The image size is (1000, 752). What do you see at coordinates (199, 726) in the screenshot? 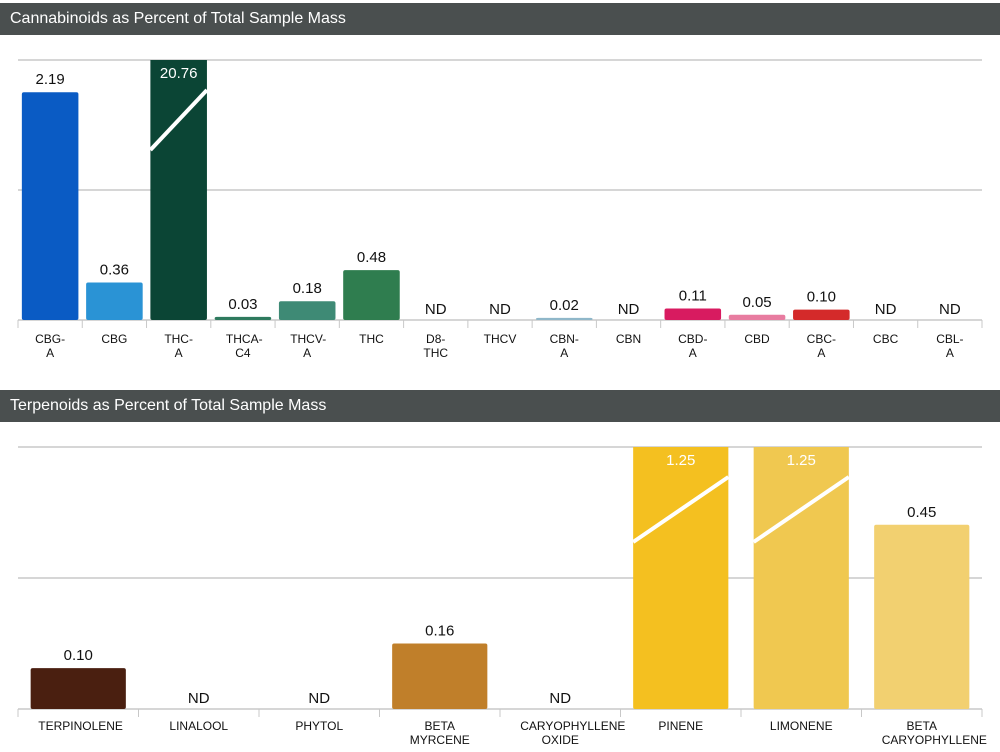
I see `x-tick-label: LINALOOL` at bounding box center [199, 726].